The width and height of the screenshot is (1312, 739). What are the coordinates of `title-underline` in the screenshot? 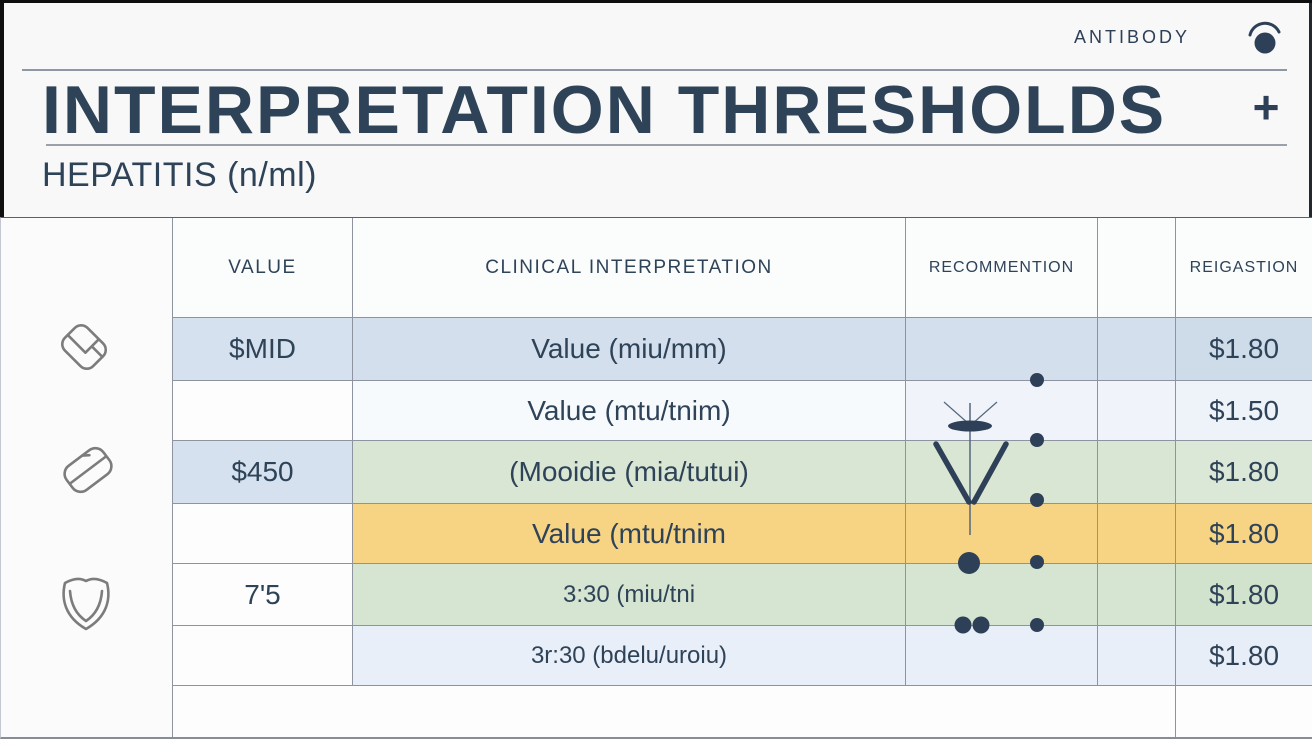 It's located at (666, 145).